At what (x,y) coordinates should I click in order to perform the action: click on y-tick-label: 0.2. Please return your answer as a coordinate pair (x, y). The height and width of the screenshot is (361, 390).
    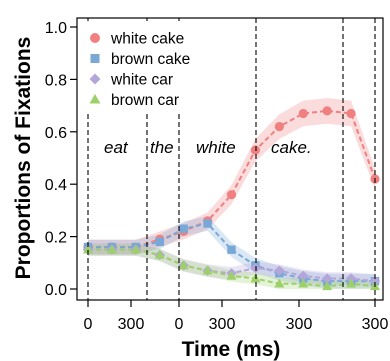
    Looking at the image, I should click on (56, 238).